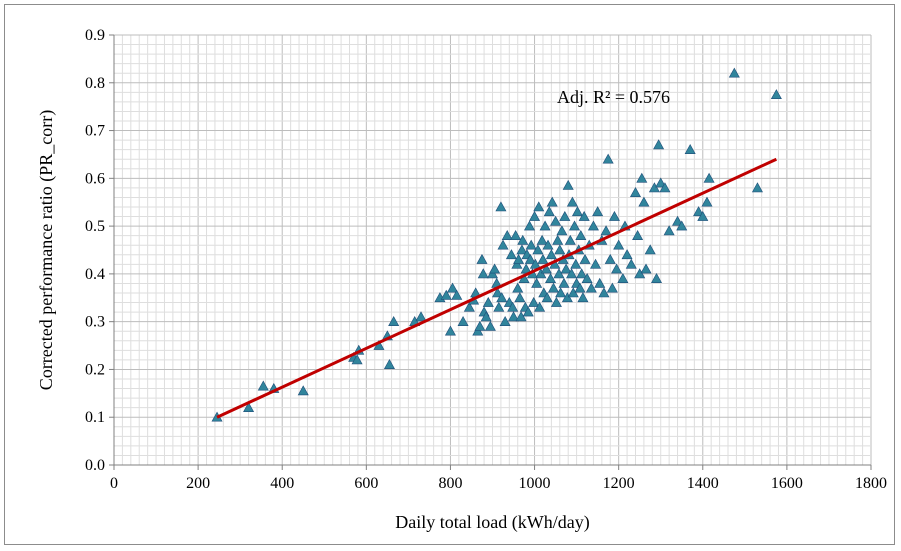  What do you see at coordinates (703, 483) in the screenshot?
I see `x-tick-label: 1400` at bounding box center [703, 483].